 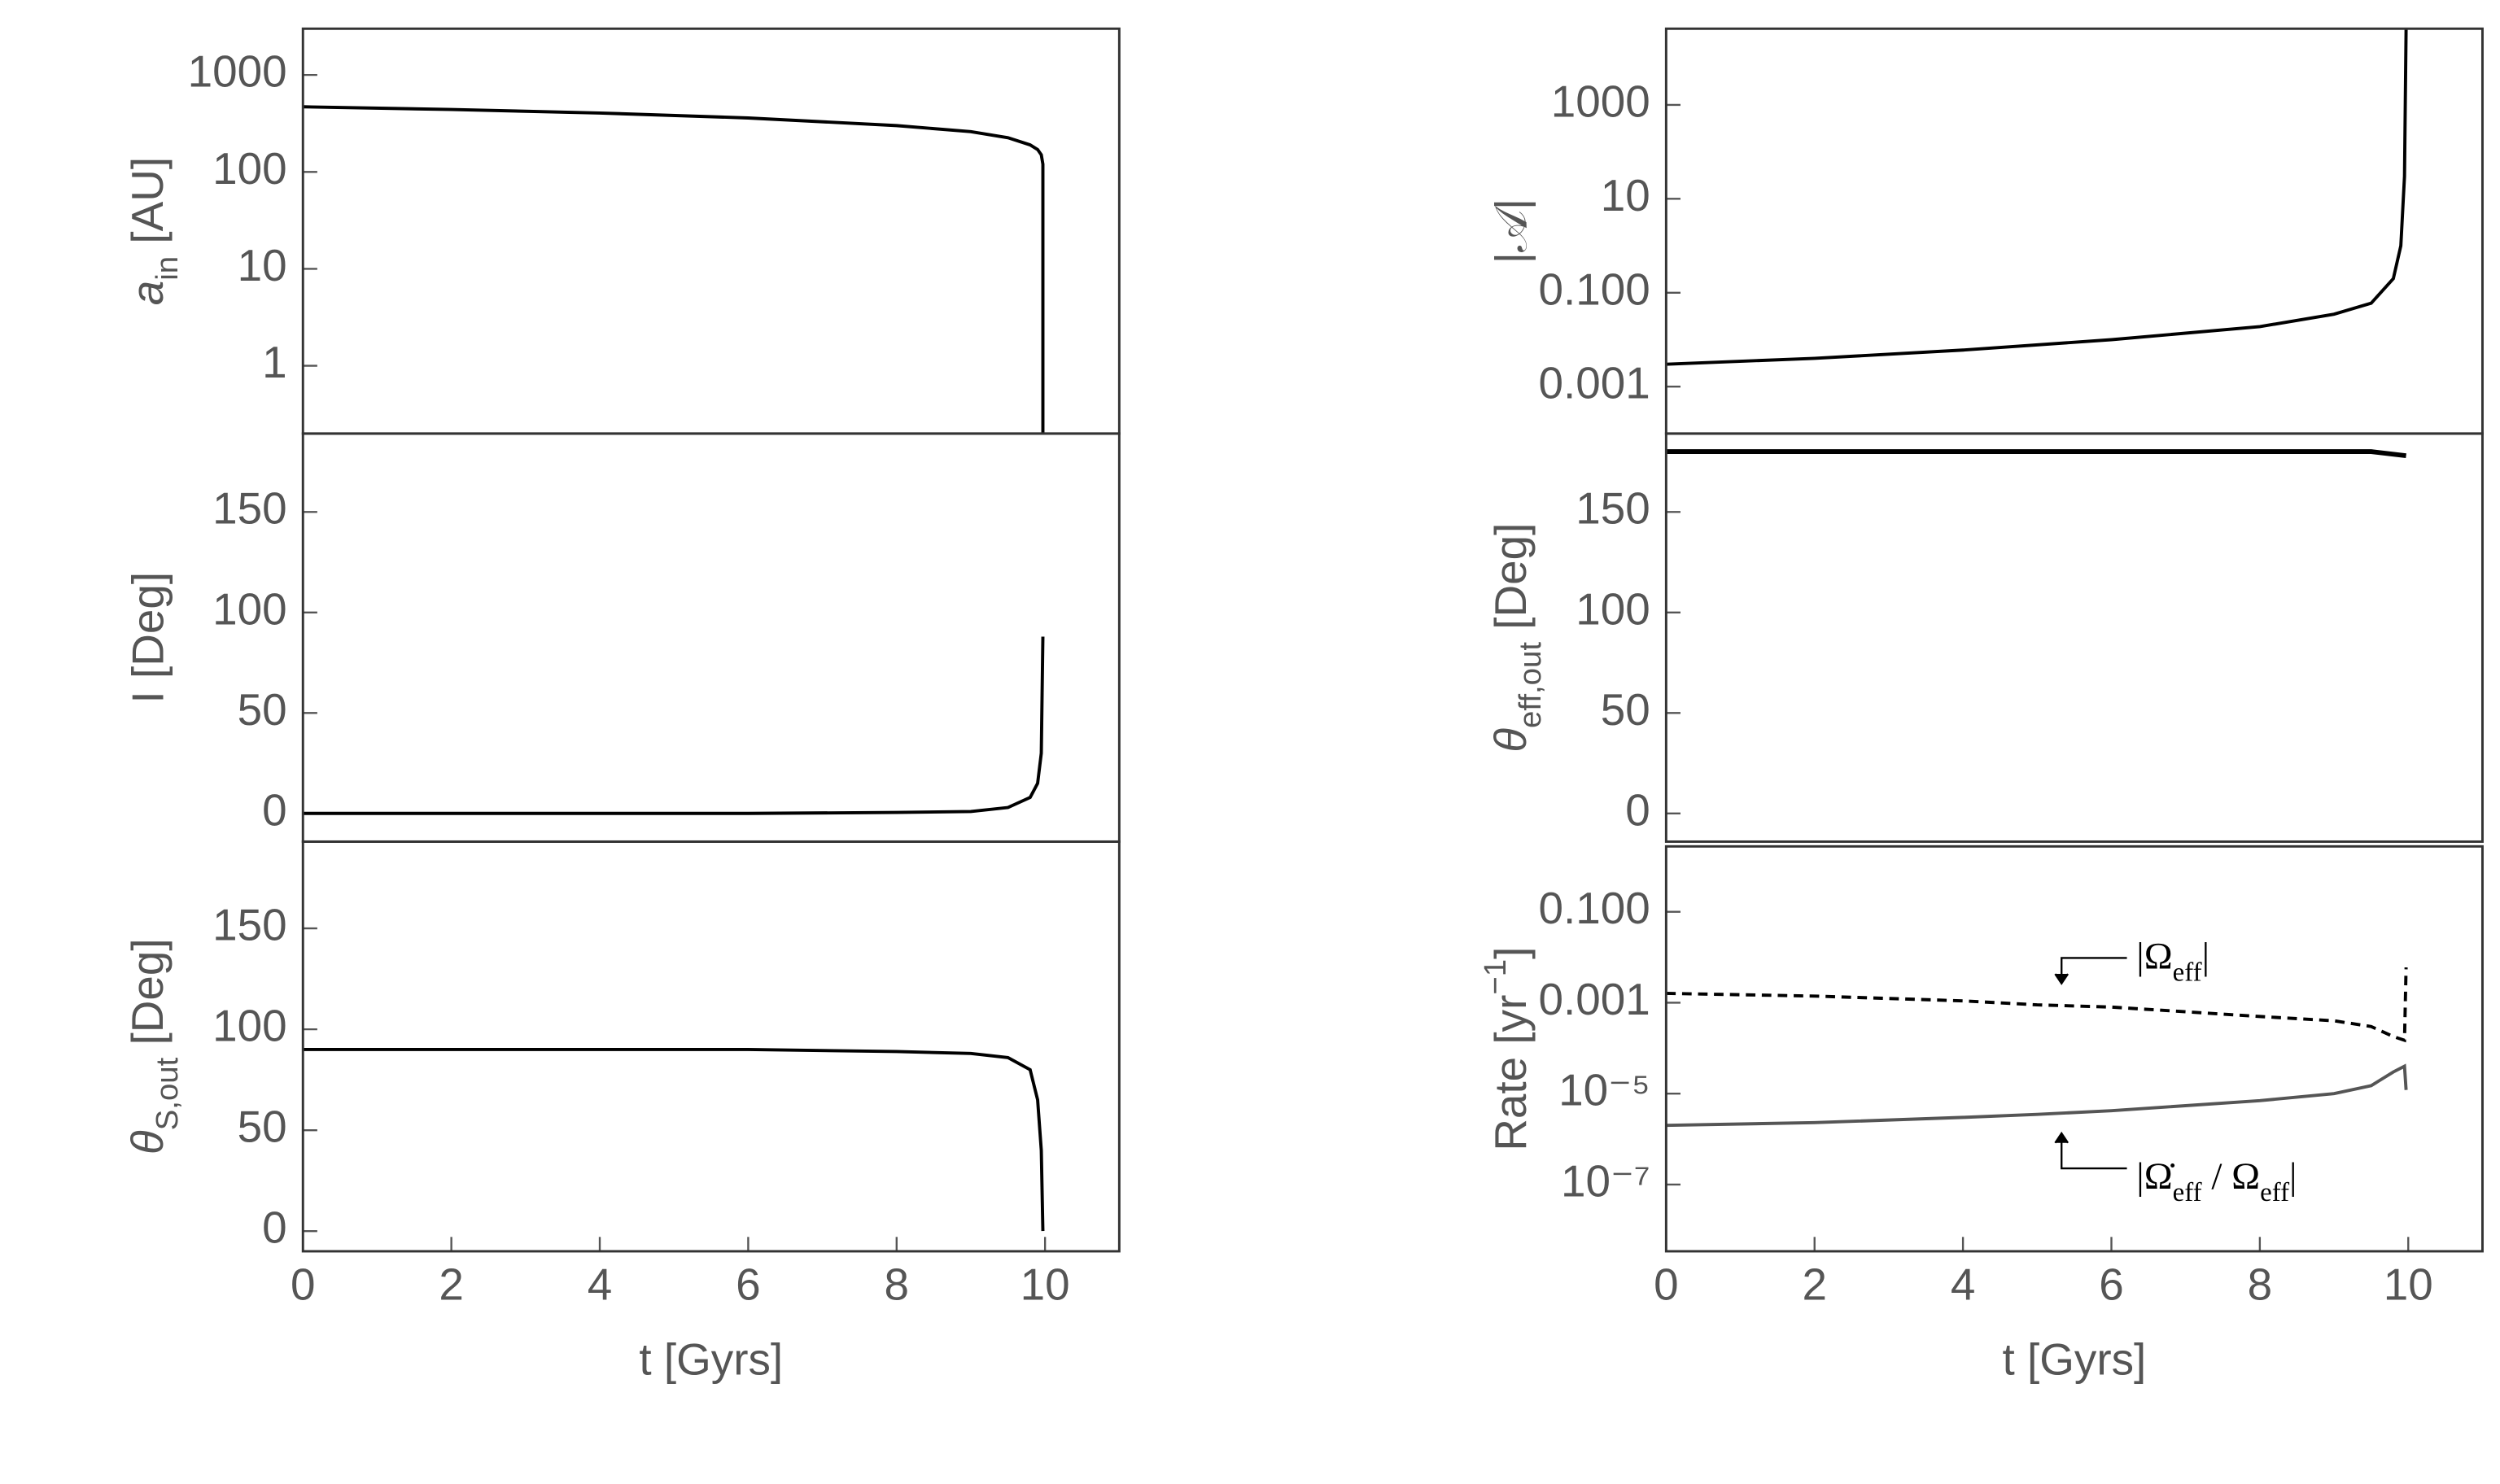 What do you see at coordinates (2231, 1176) in the screenshot?
I see `series-label-part: / Ω` at bounding box center [2231, 1176].